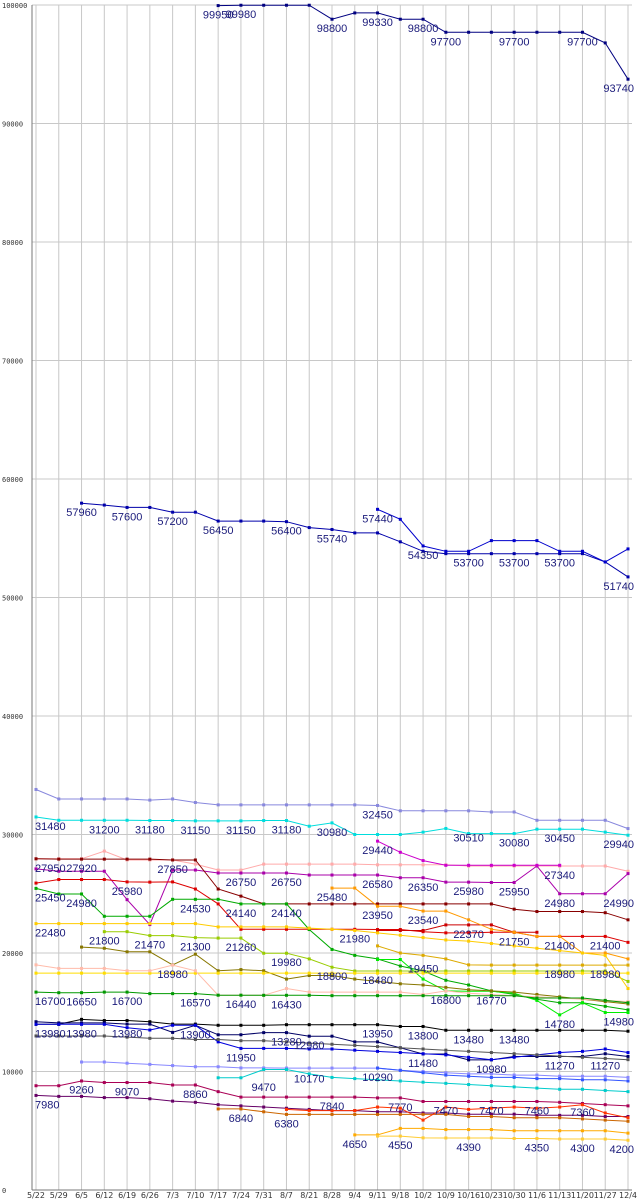  I want to click on data-label: 13480, so click(514, 1040).